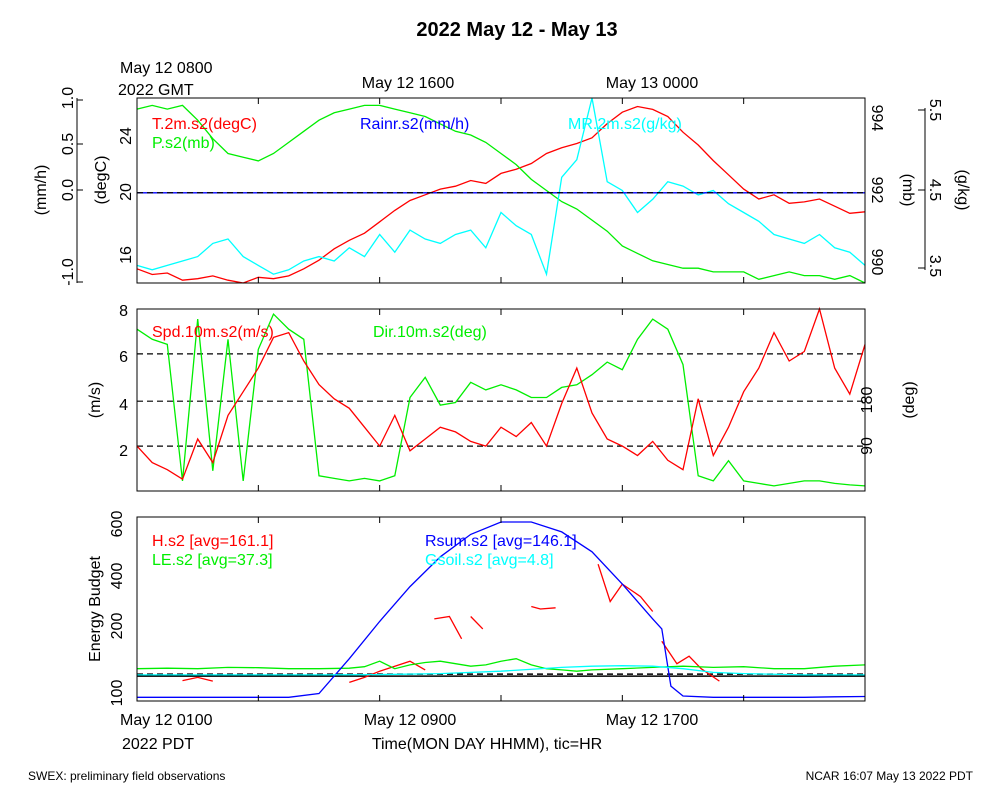 Image resolution: width=1000 pixels, height=800 pixels. What do you see at coordinates (204, 124) in the screenshot?
I see `legend-temperature: T.2m.s2(degC)` at bounding box center [204, 124].